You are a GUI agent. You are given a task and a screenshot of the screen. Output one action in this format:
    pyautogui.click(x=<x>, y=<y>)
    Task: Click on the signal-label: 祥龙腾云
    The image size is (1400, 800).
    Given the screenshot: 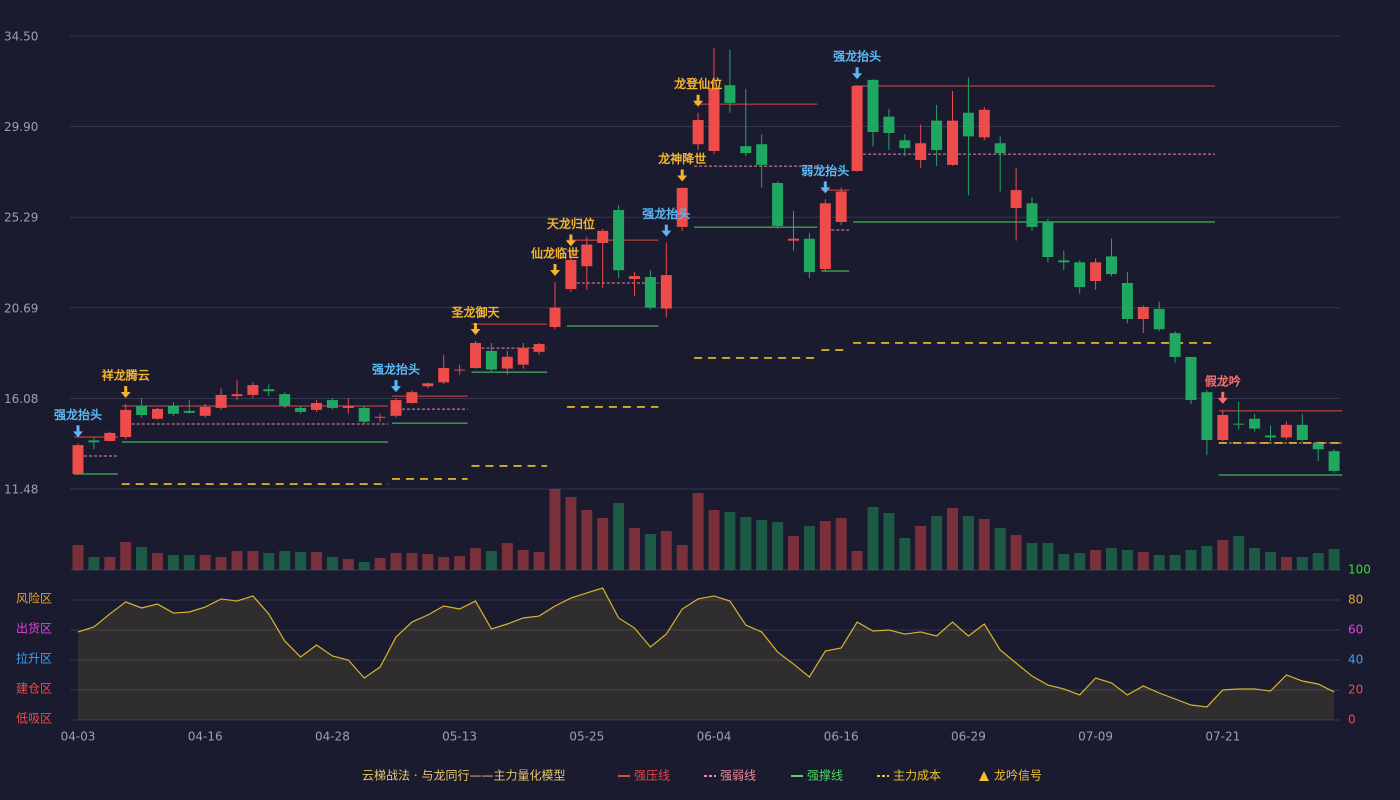 What is the action you would take?
    pyautogui.click(x=126, y=374)
    